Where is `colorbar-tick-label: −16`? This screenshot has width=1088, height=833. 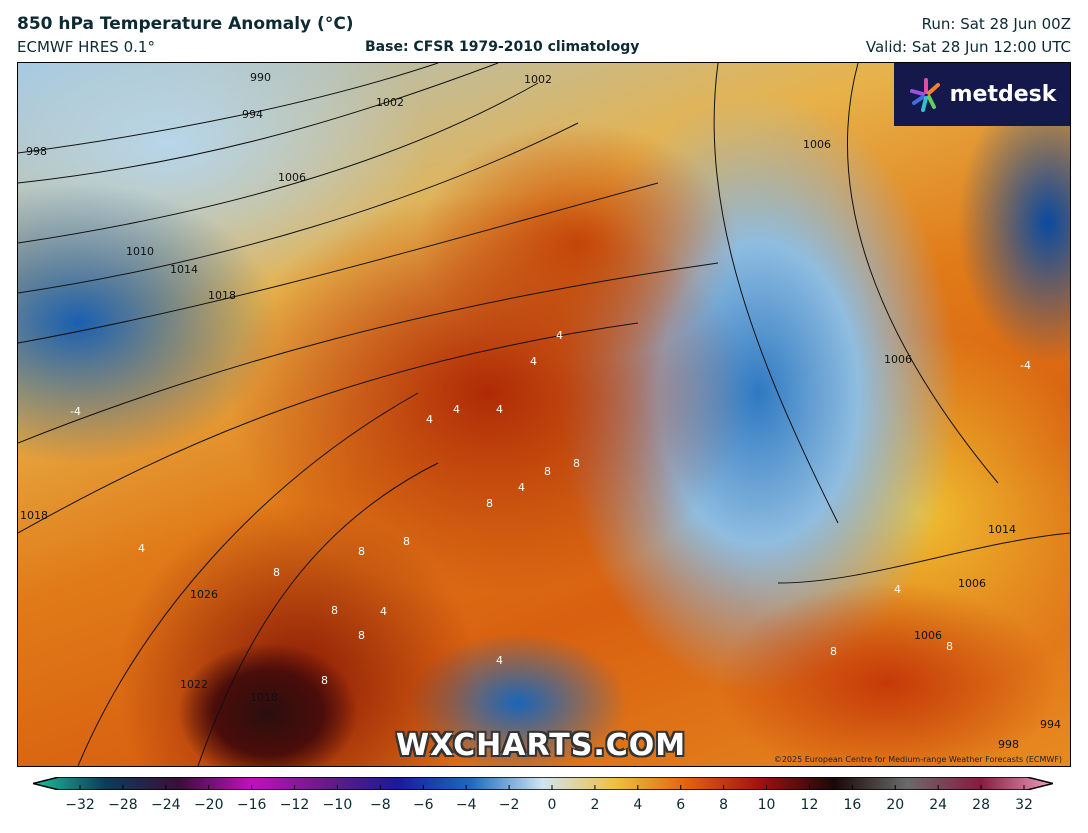
colorbar-tick-label: −16 is located at coordinates (251, 805).